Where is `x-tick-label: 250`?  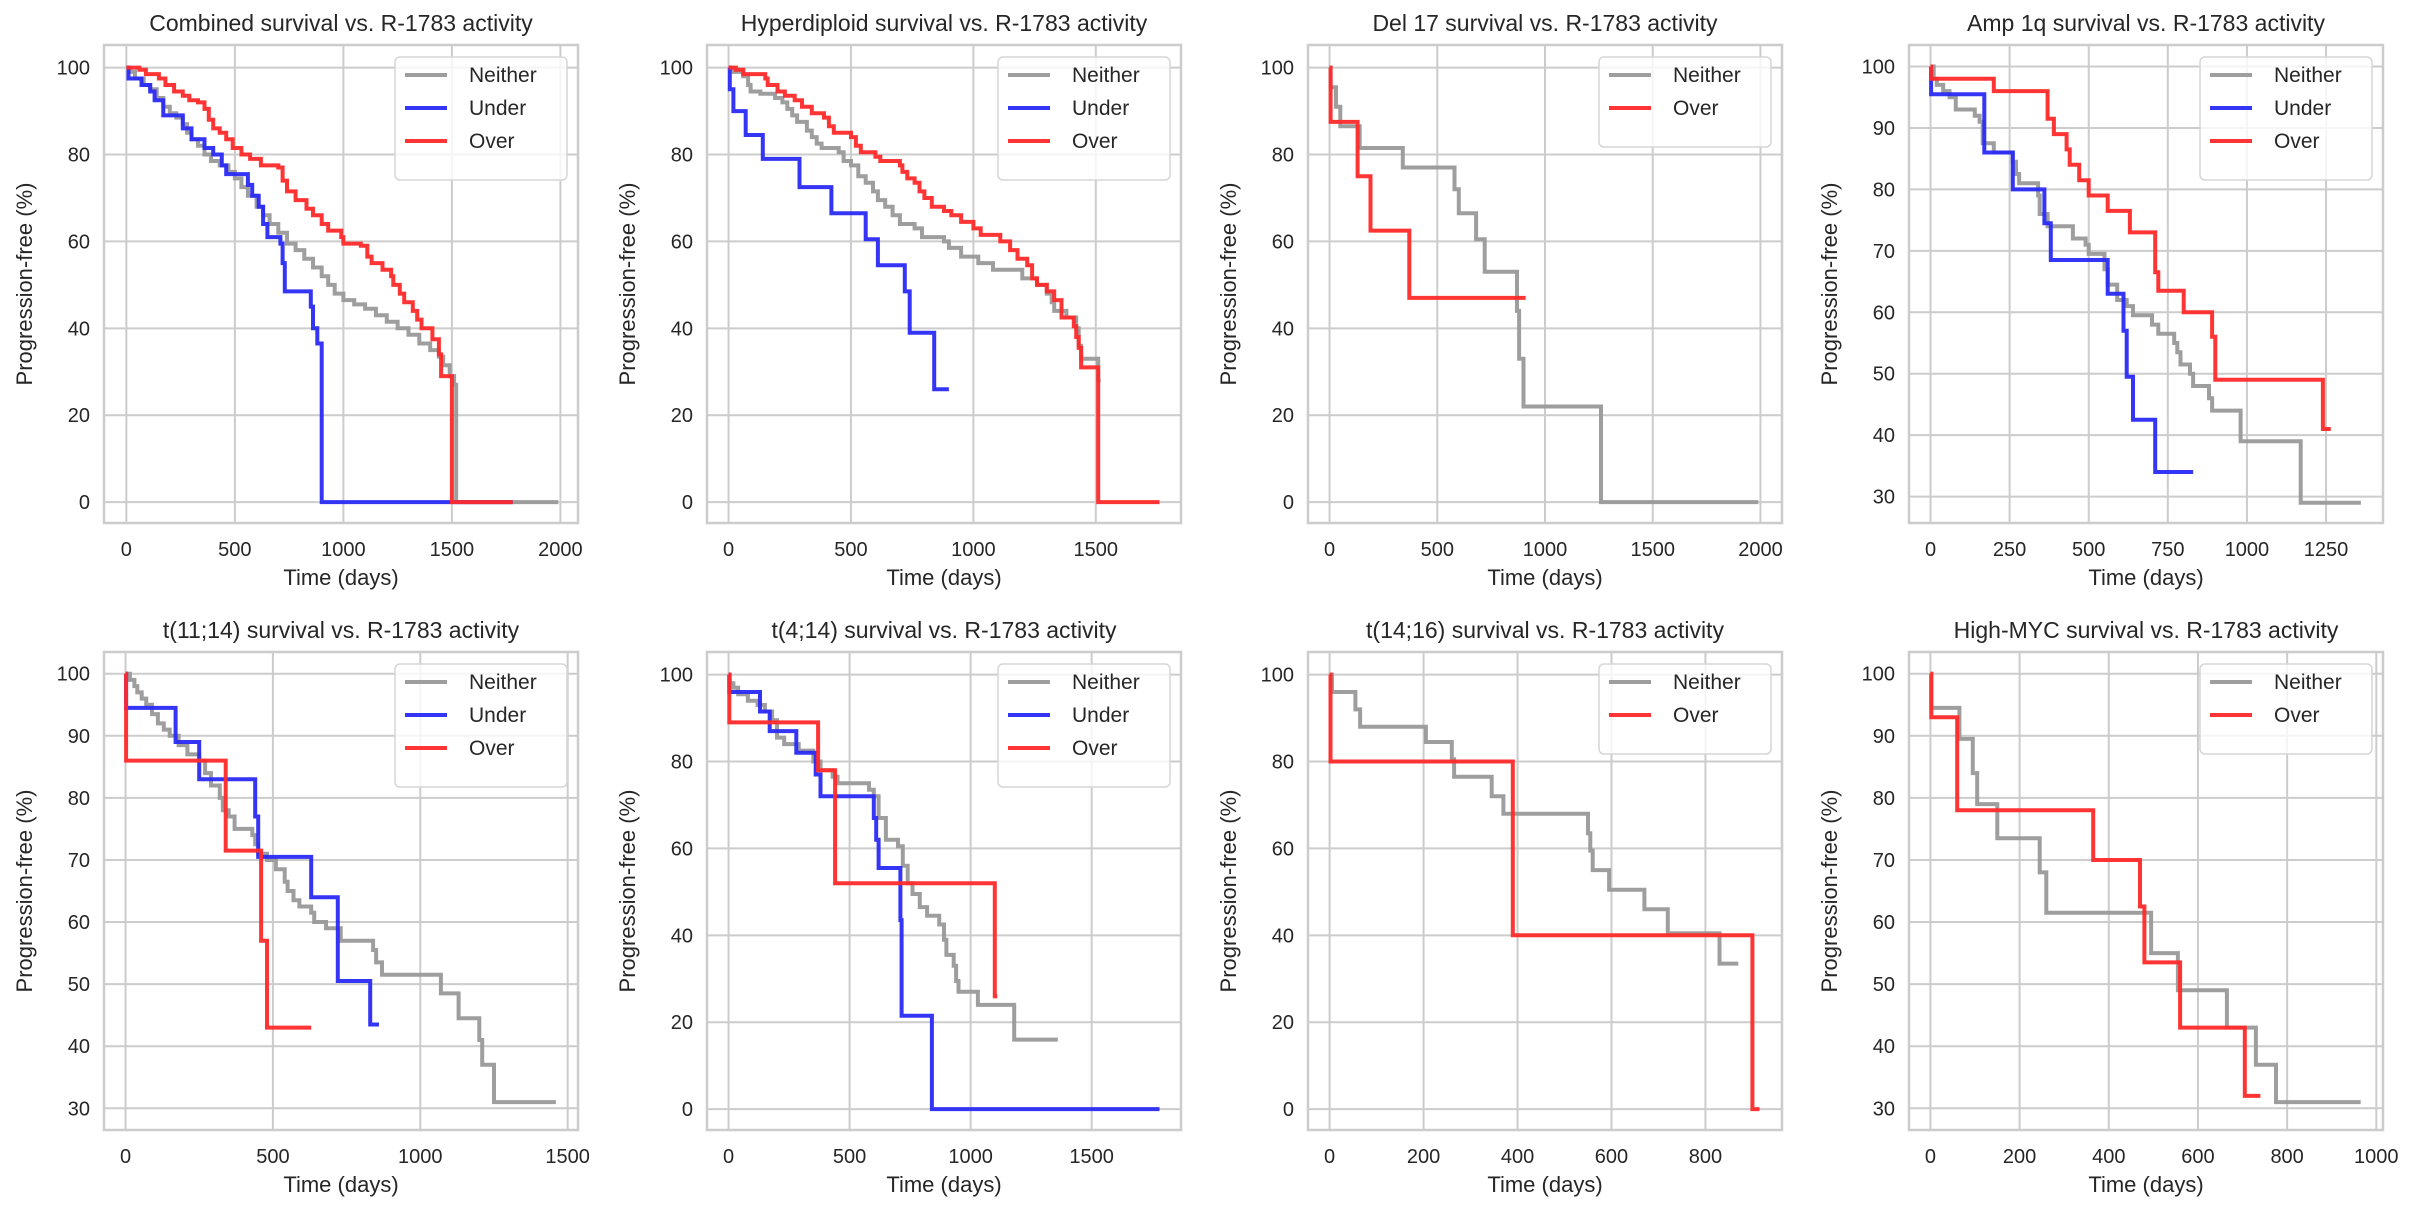 x-tick-label: 250 is located at coordinates (2009, 550).